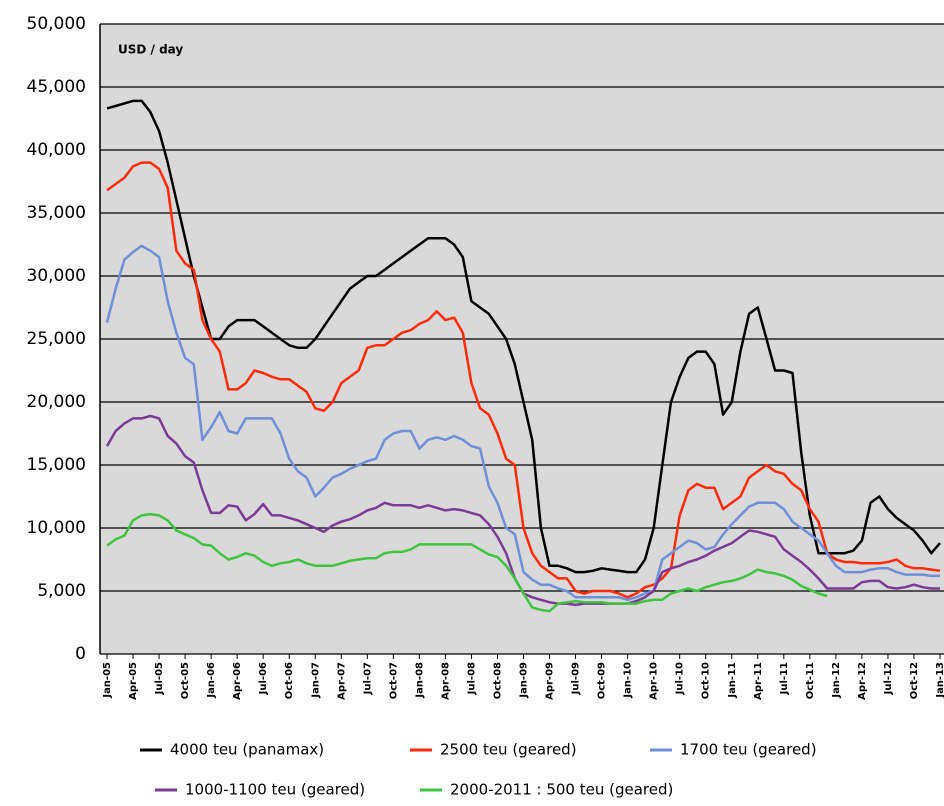 The image size is (944, 806). What do you see at coordinates (508, 750) in the screenshot?
I see `legend-label: 2500 teu (geared)` at bounding box center [508, 750].